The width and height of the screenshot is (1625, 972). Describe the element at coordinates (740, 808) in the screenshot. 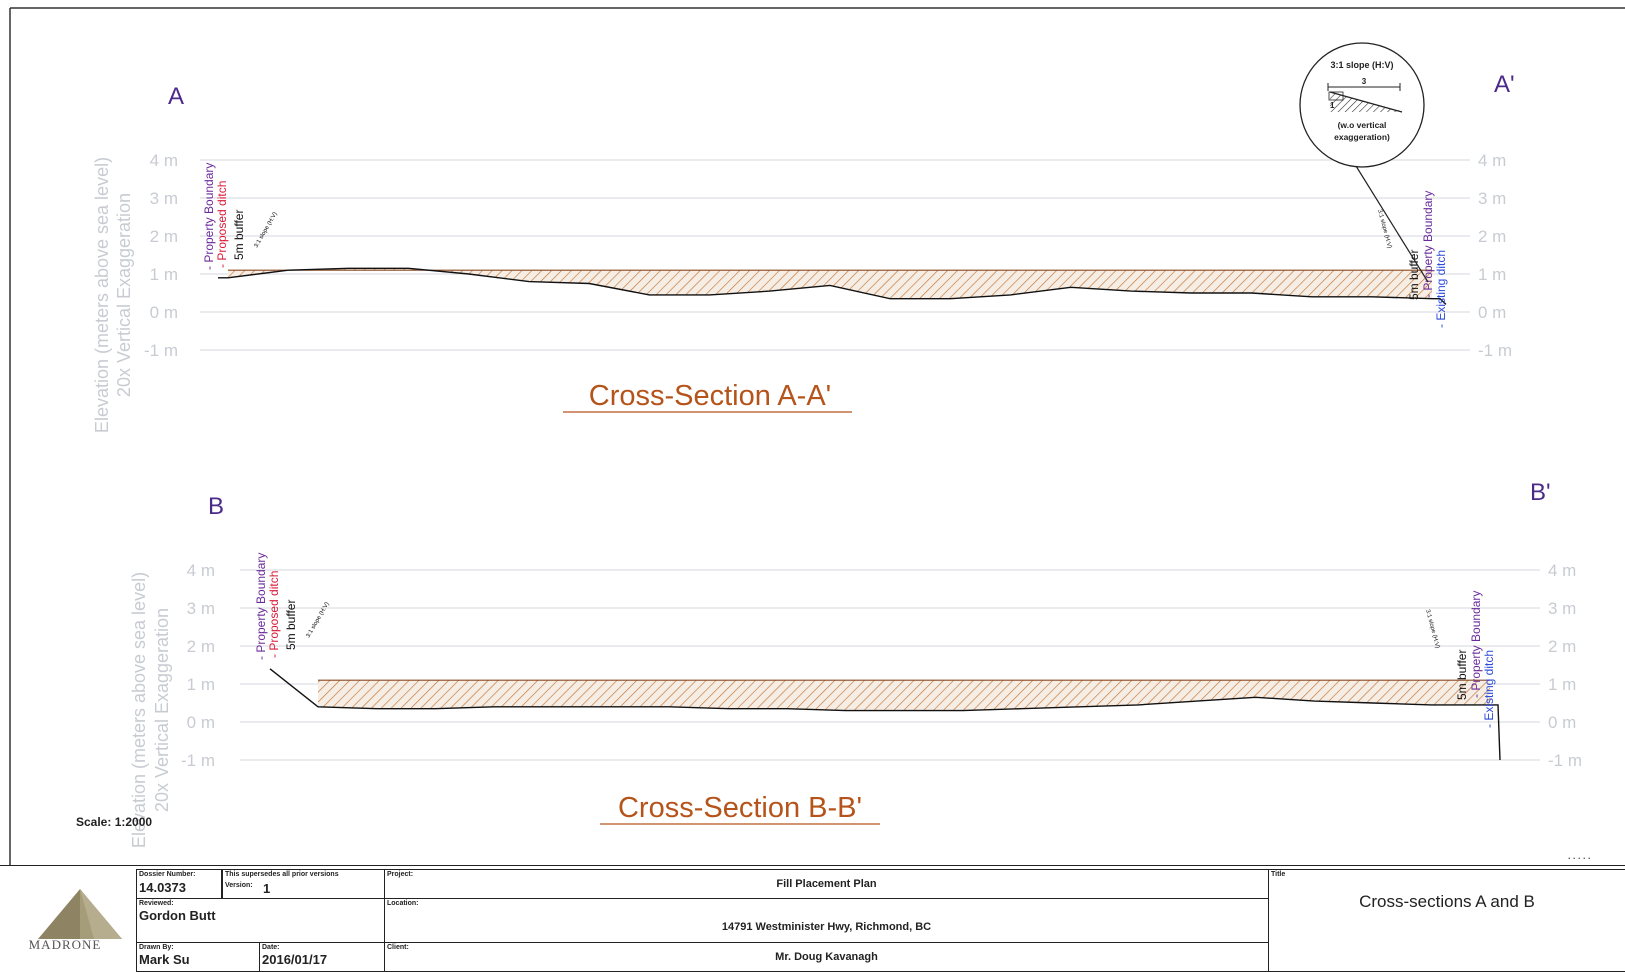

I see `section-title-b: Cross-Section B-B'` at that location.